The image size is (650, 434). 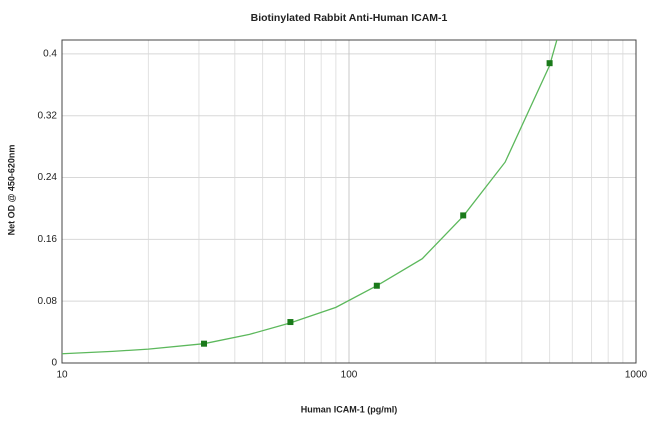 I want to click on y-tick-label: 0.4, so click(x=50, y=54).